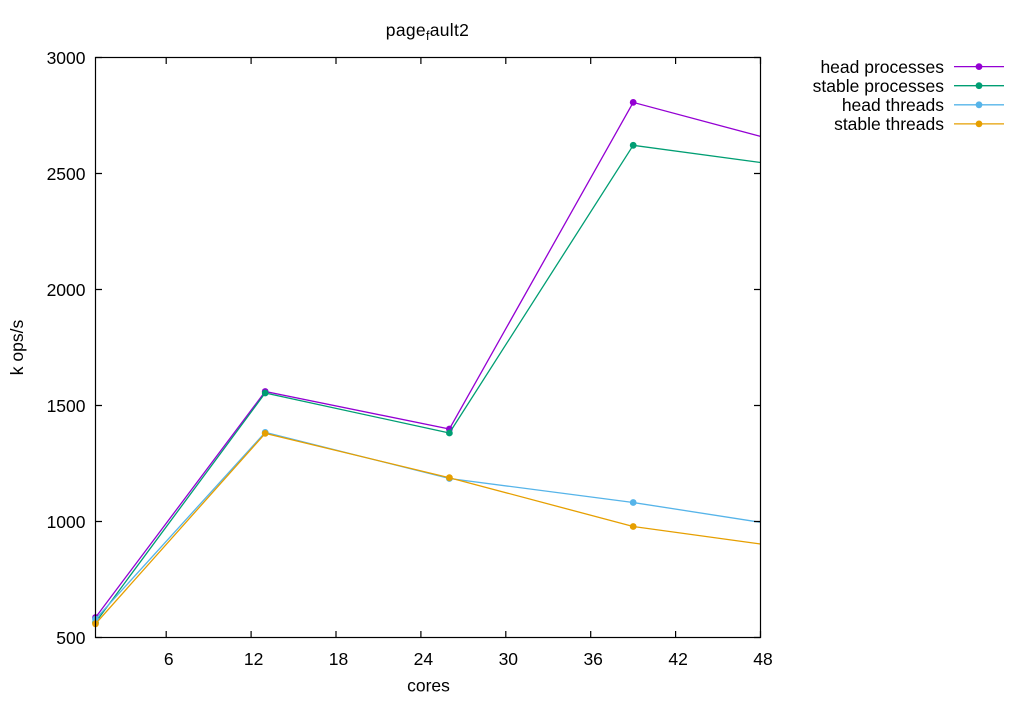 This screenshot has height=705, width=1024. I want to click on svg-text: 18, so click(338, 659).